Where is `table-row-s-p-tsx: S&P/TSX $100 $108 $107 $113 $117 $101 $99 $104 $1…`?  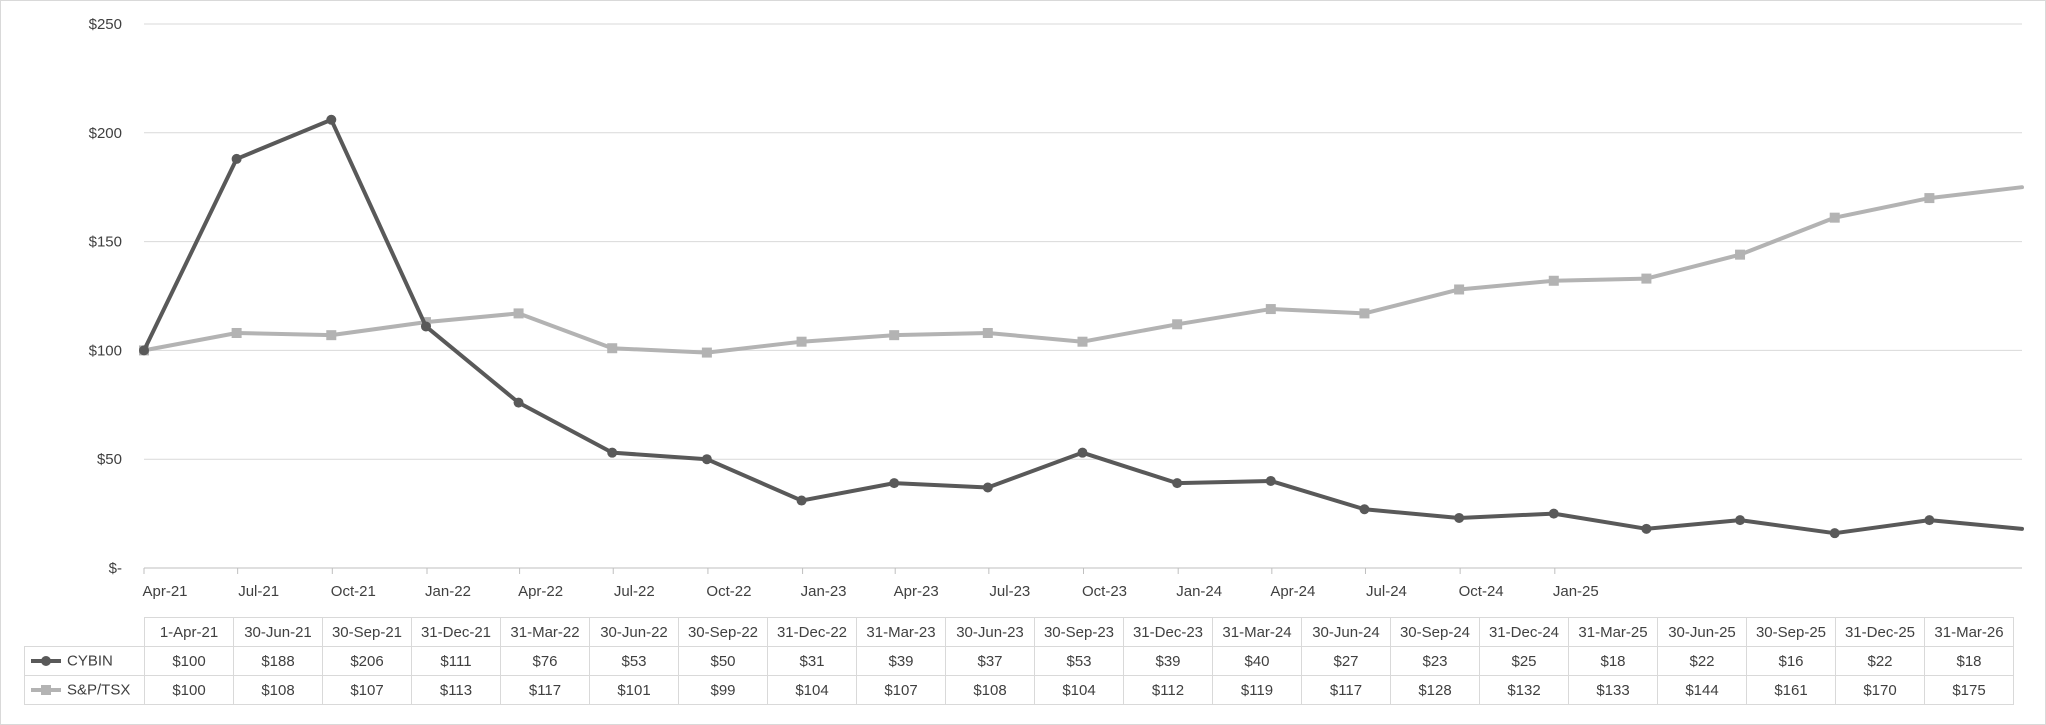 table-row-s-p-tsx: S&P/TSX $100 $108 $107 $113 $117 $101 $99 $104 $1… is located at coordinates (1019, 690).